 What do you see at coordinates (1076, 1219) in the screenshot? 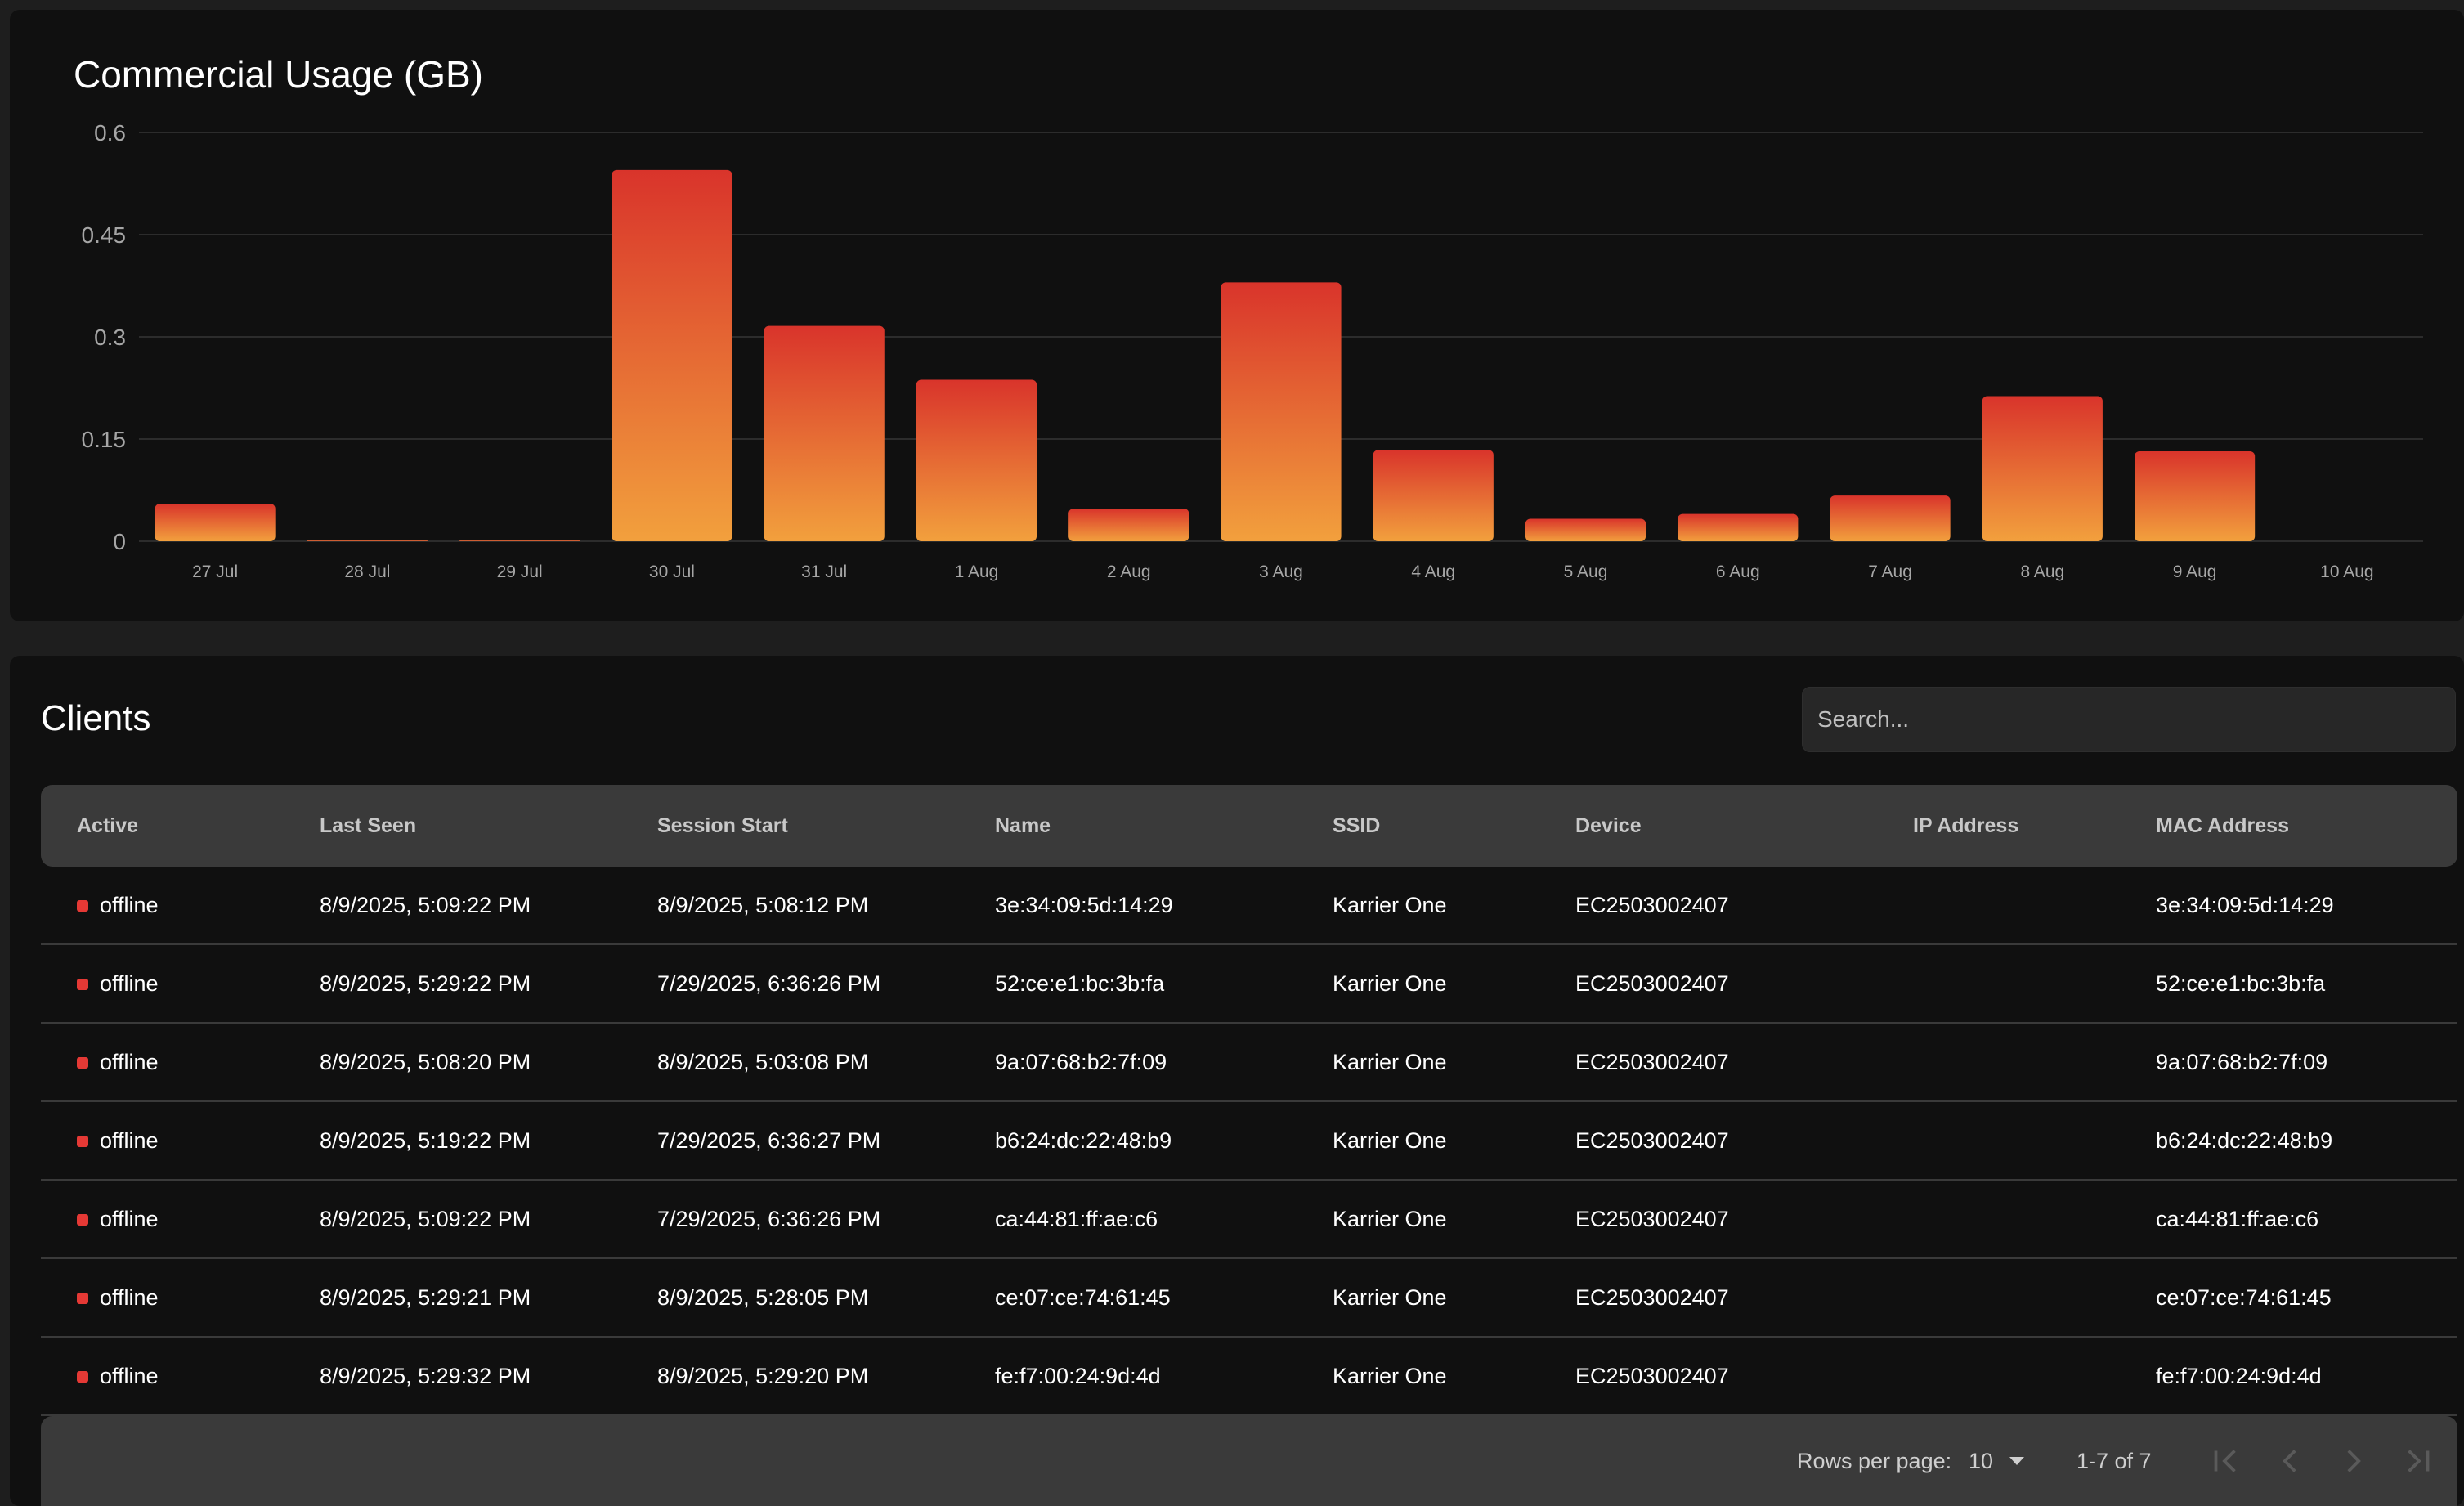
I see `name-cell: ca:44:81:ff:ae:c6` at bounding box center [1076, 1219].